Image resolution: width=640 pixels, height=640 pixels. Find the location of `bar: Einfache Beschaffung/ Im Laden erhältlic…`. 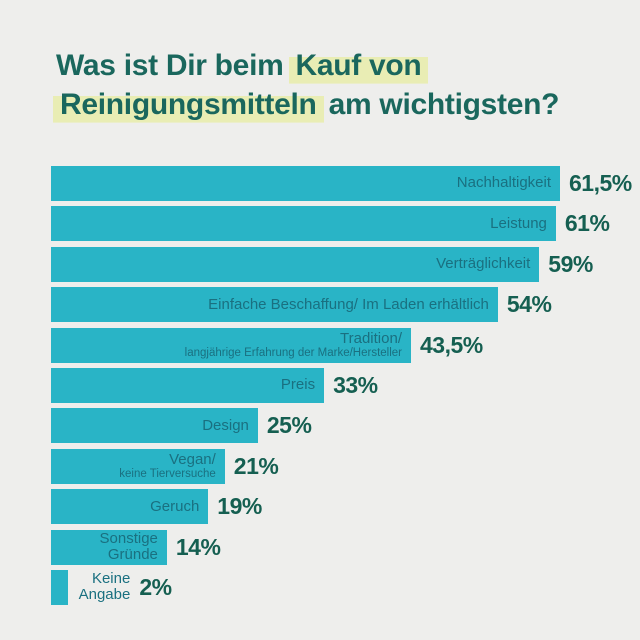

bar: Einfache Beschaffung/ Im Laden erhältlic… is located at coordinates (274, 305).